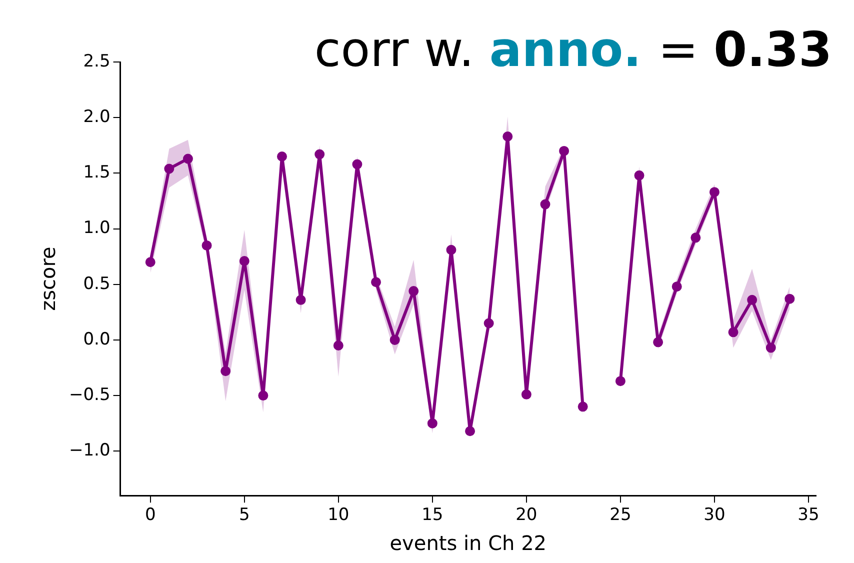 The image size is (854, 563). I want to click on y-tick-label: −0.5, so click(89, 394).